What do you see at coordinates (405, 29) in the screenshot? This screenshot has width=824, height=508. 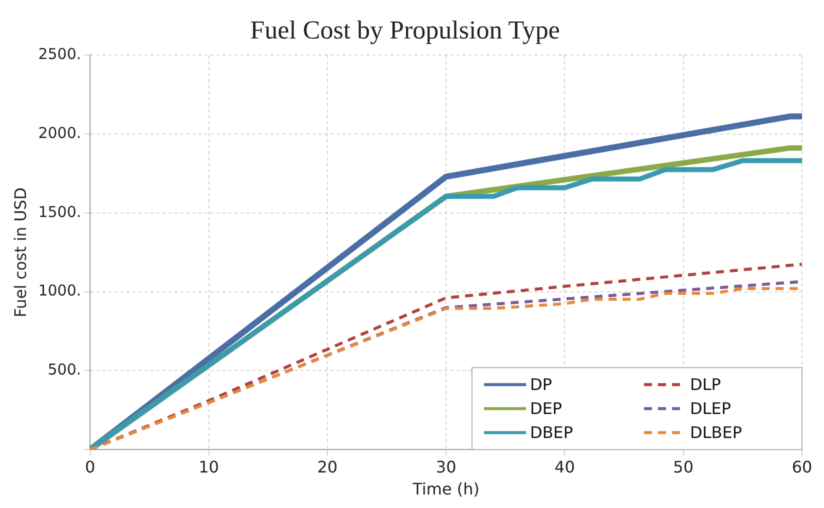 I see `chart-title: Fuel Cost by Propulsion Type` at bounding box center [405, 29].